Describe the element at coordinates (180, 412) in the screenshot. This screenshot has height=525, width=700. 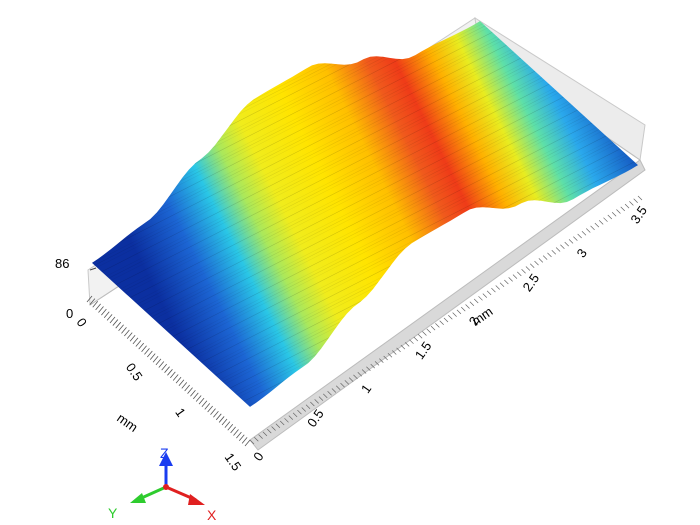
I see `y-tick-label: 1` at that location.